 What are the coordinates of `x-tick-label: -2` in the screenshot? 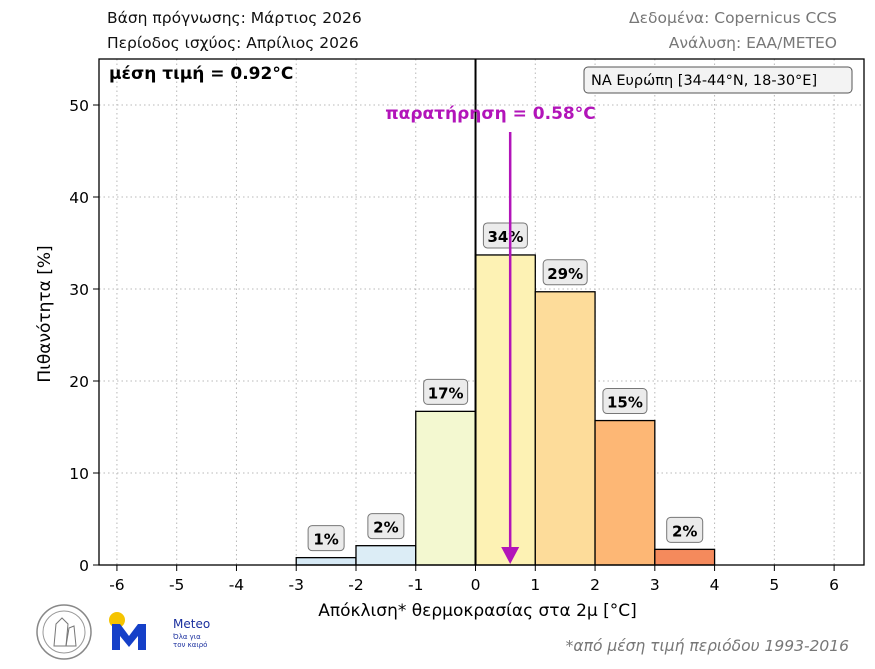 It's located at (355, 585).